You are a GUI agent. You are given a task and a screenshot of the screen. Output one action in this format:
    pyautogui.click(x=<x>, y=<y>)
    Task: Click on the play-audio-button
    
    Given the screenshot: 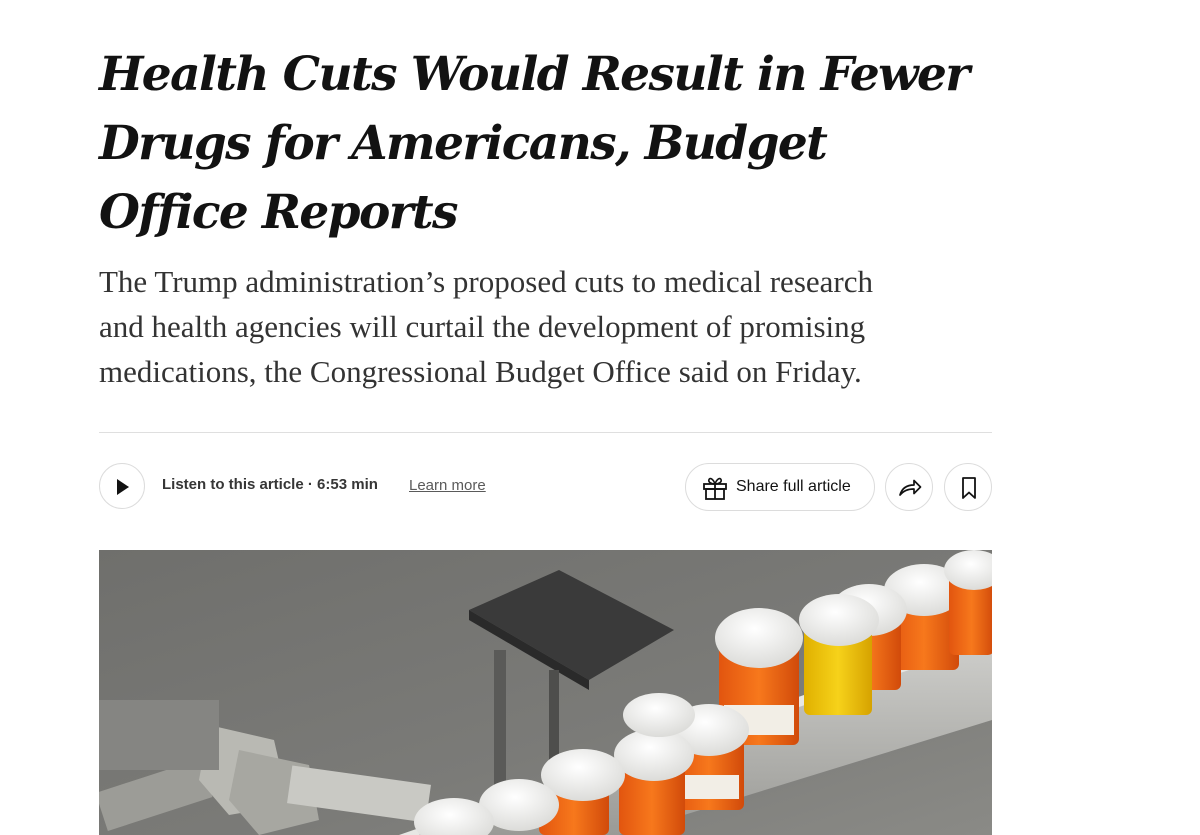 What is the action you would take?
    pyautogui.click(x=122, y=486)
    